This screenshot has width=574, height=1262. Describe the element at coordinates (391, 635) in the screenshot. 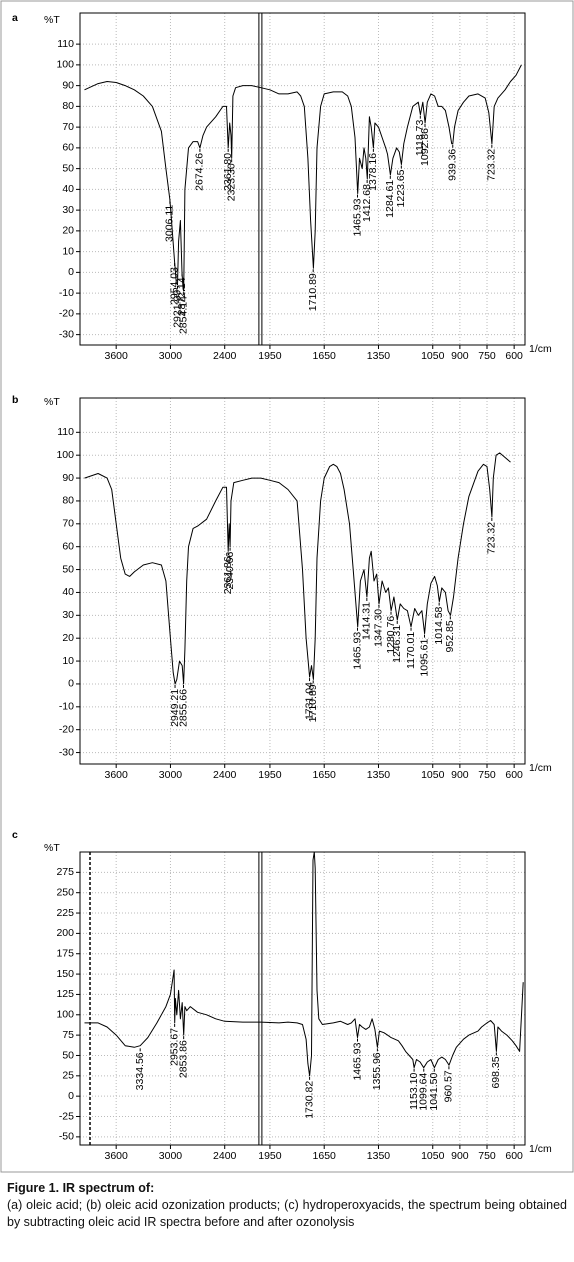

I see `peak-label: 1280.76` at that location.